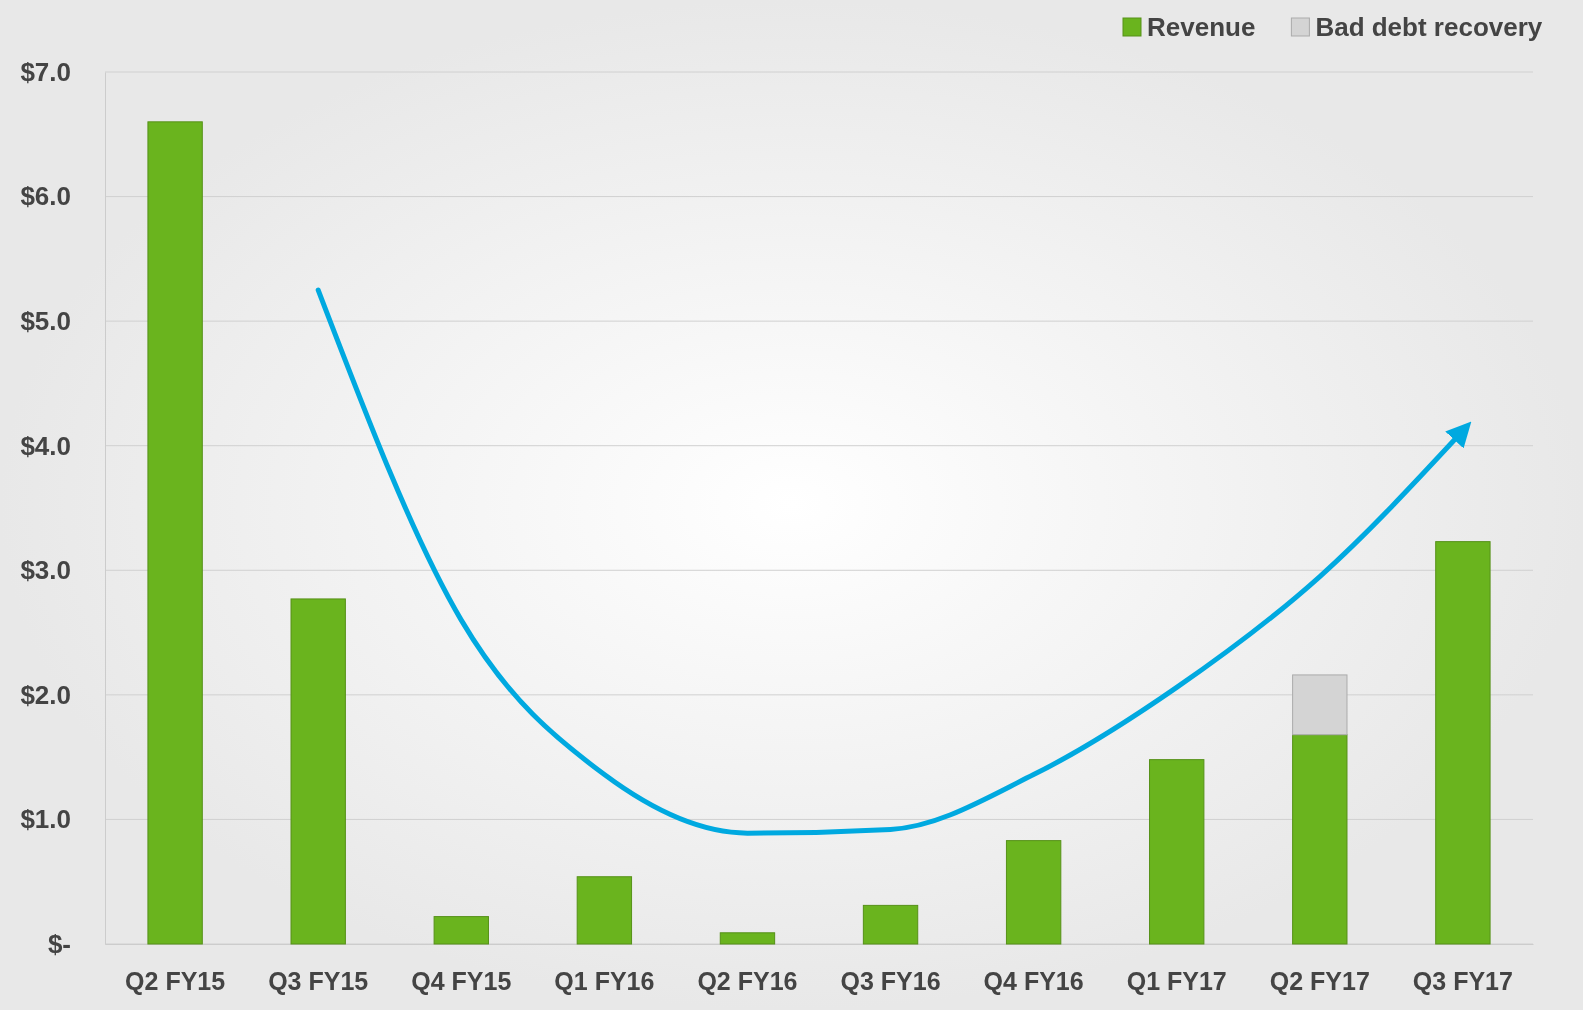 The image size is (1583, 1010). I want to click on legend-label: Revenue, so click(1201, 27).